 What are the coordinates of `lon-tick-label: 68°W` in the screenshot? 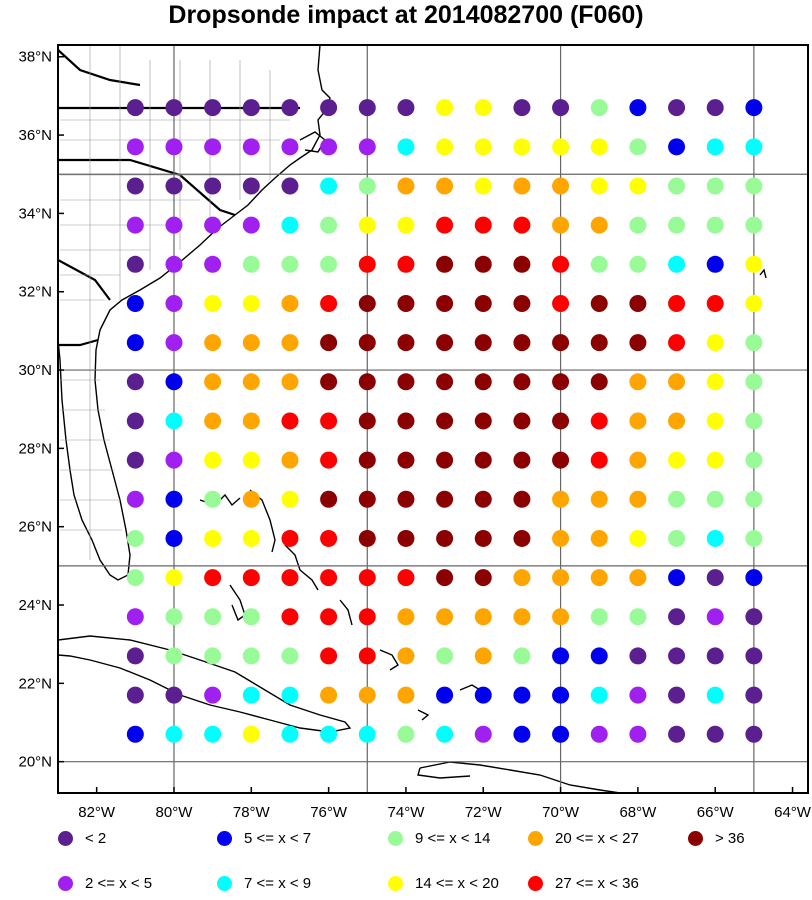 It's located at (638, 812).